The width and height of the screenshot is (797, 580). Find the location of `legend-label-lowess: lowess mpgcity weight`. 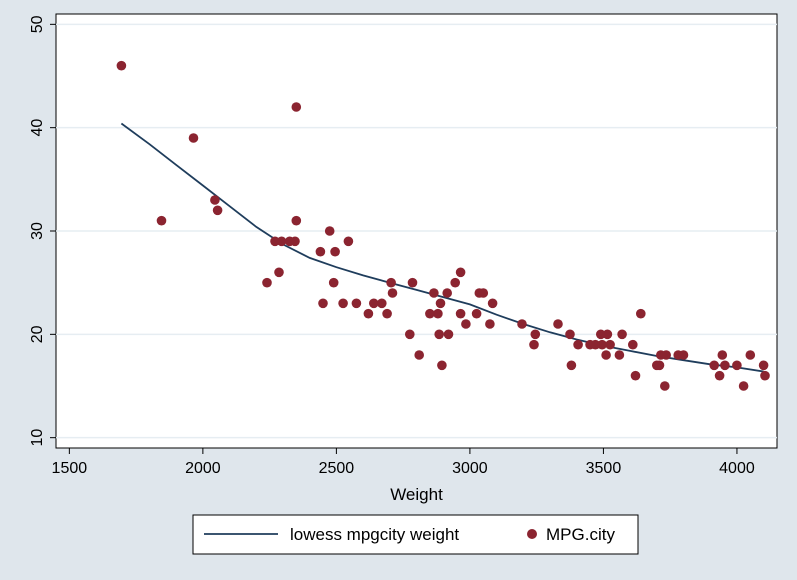

legend-label-lowess: lowess mpgcity weight is located at coordinates (374, 534).